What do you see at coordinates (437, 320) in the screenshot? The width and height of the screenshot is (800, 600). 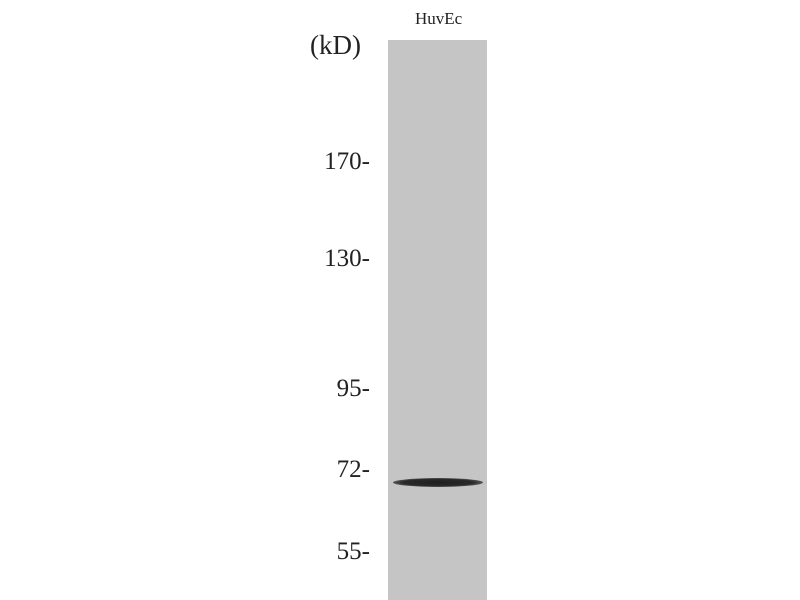 I see `blot-lane` at bounding box center [437, 320].